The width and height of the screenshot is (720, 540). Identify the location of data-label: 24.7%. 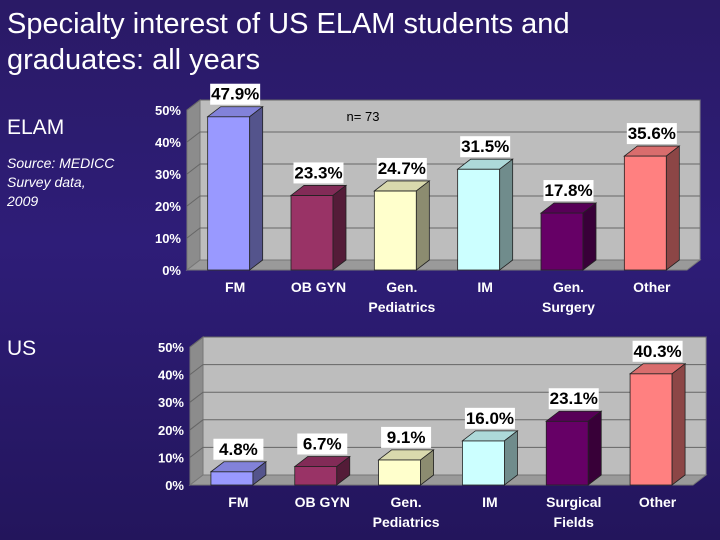
(402, 168).